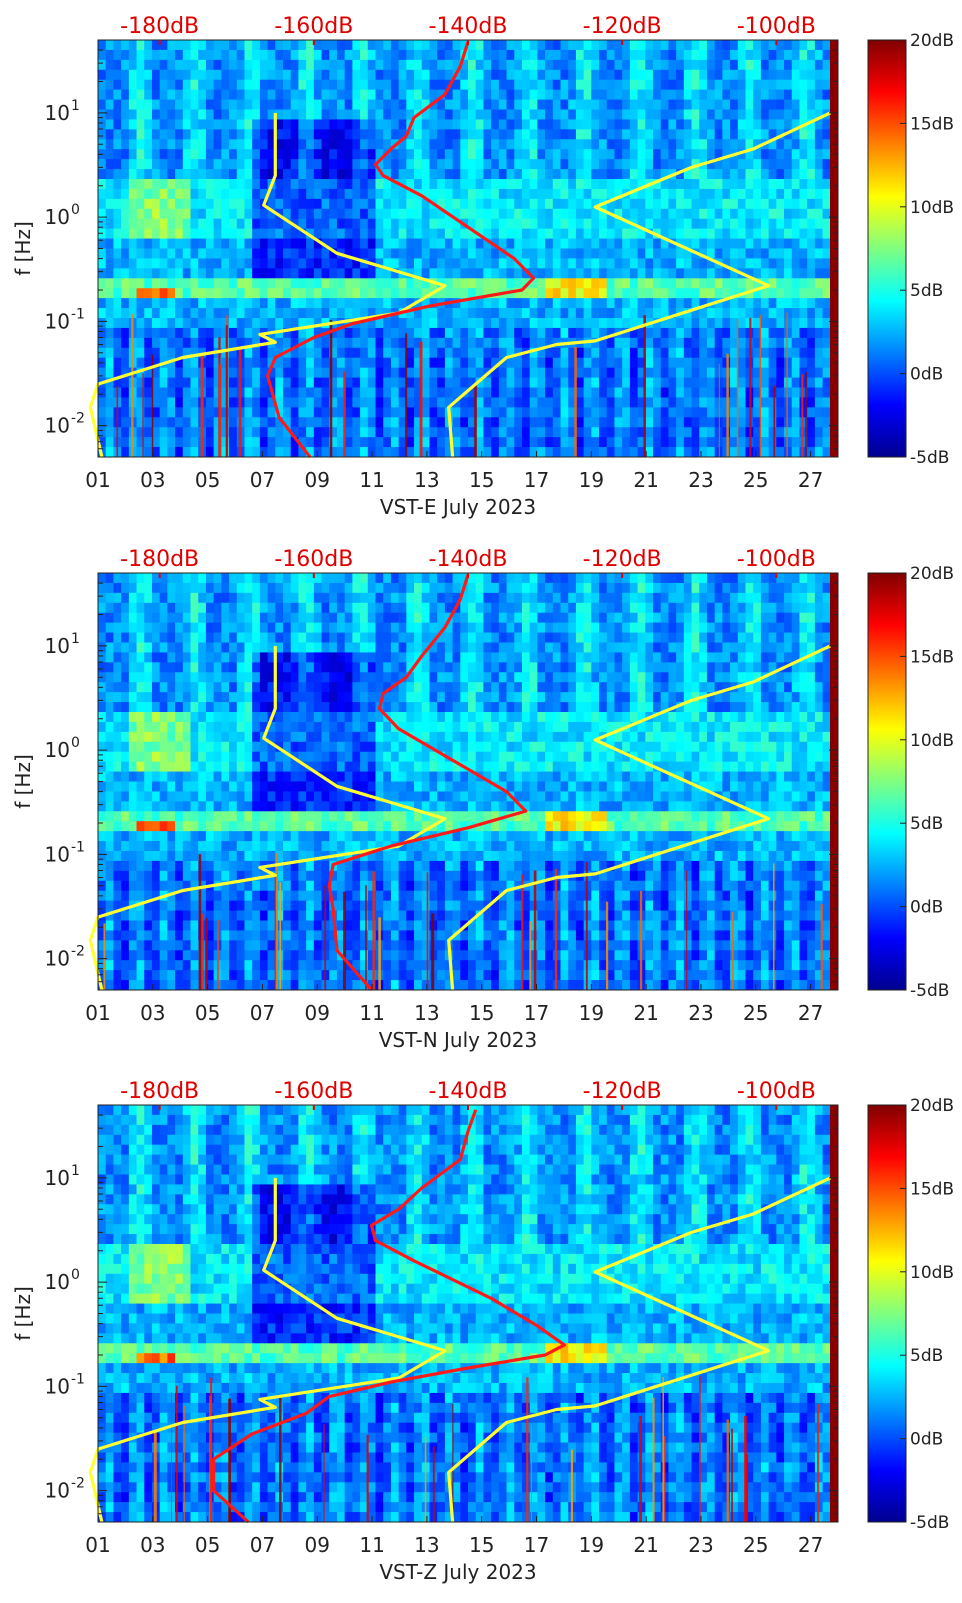 This screenshot has height=1603, width=962. Describe the element at coordinates (457, 1572) in the screenshot. I see `x-axis-label: VST-Z July 2023` at that location.